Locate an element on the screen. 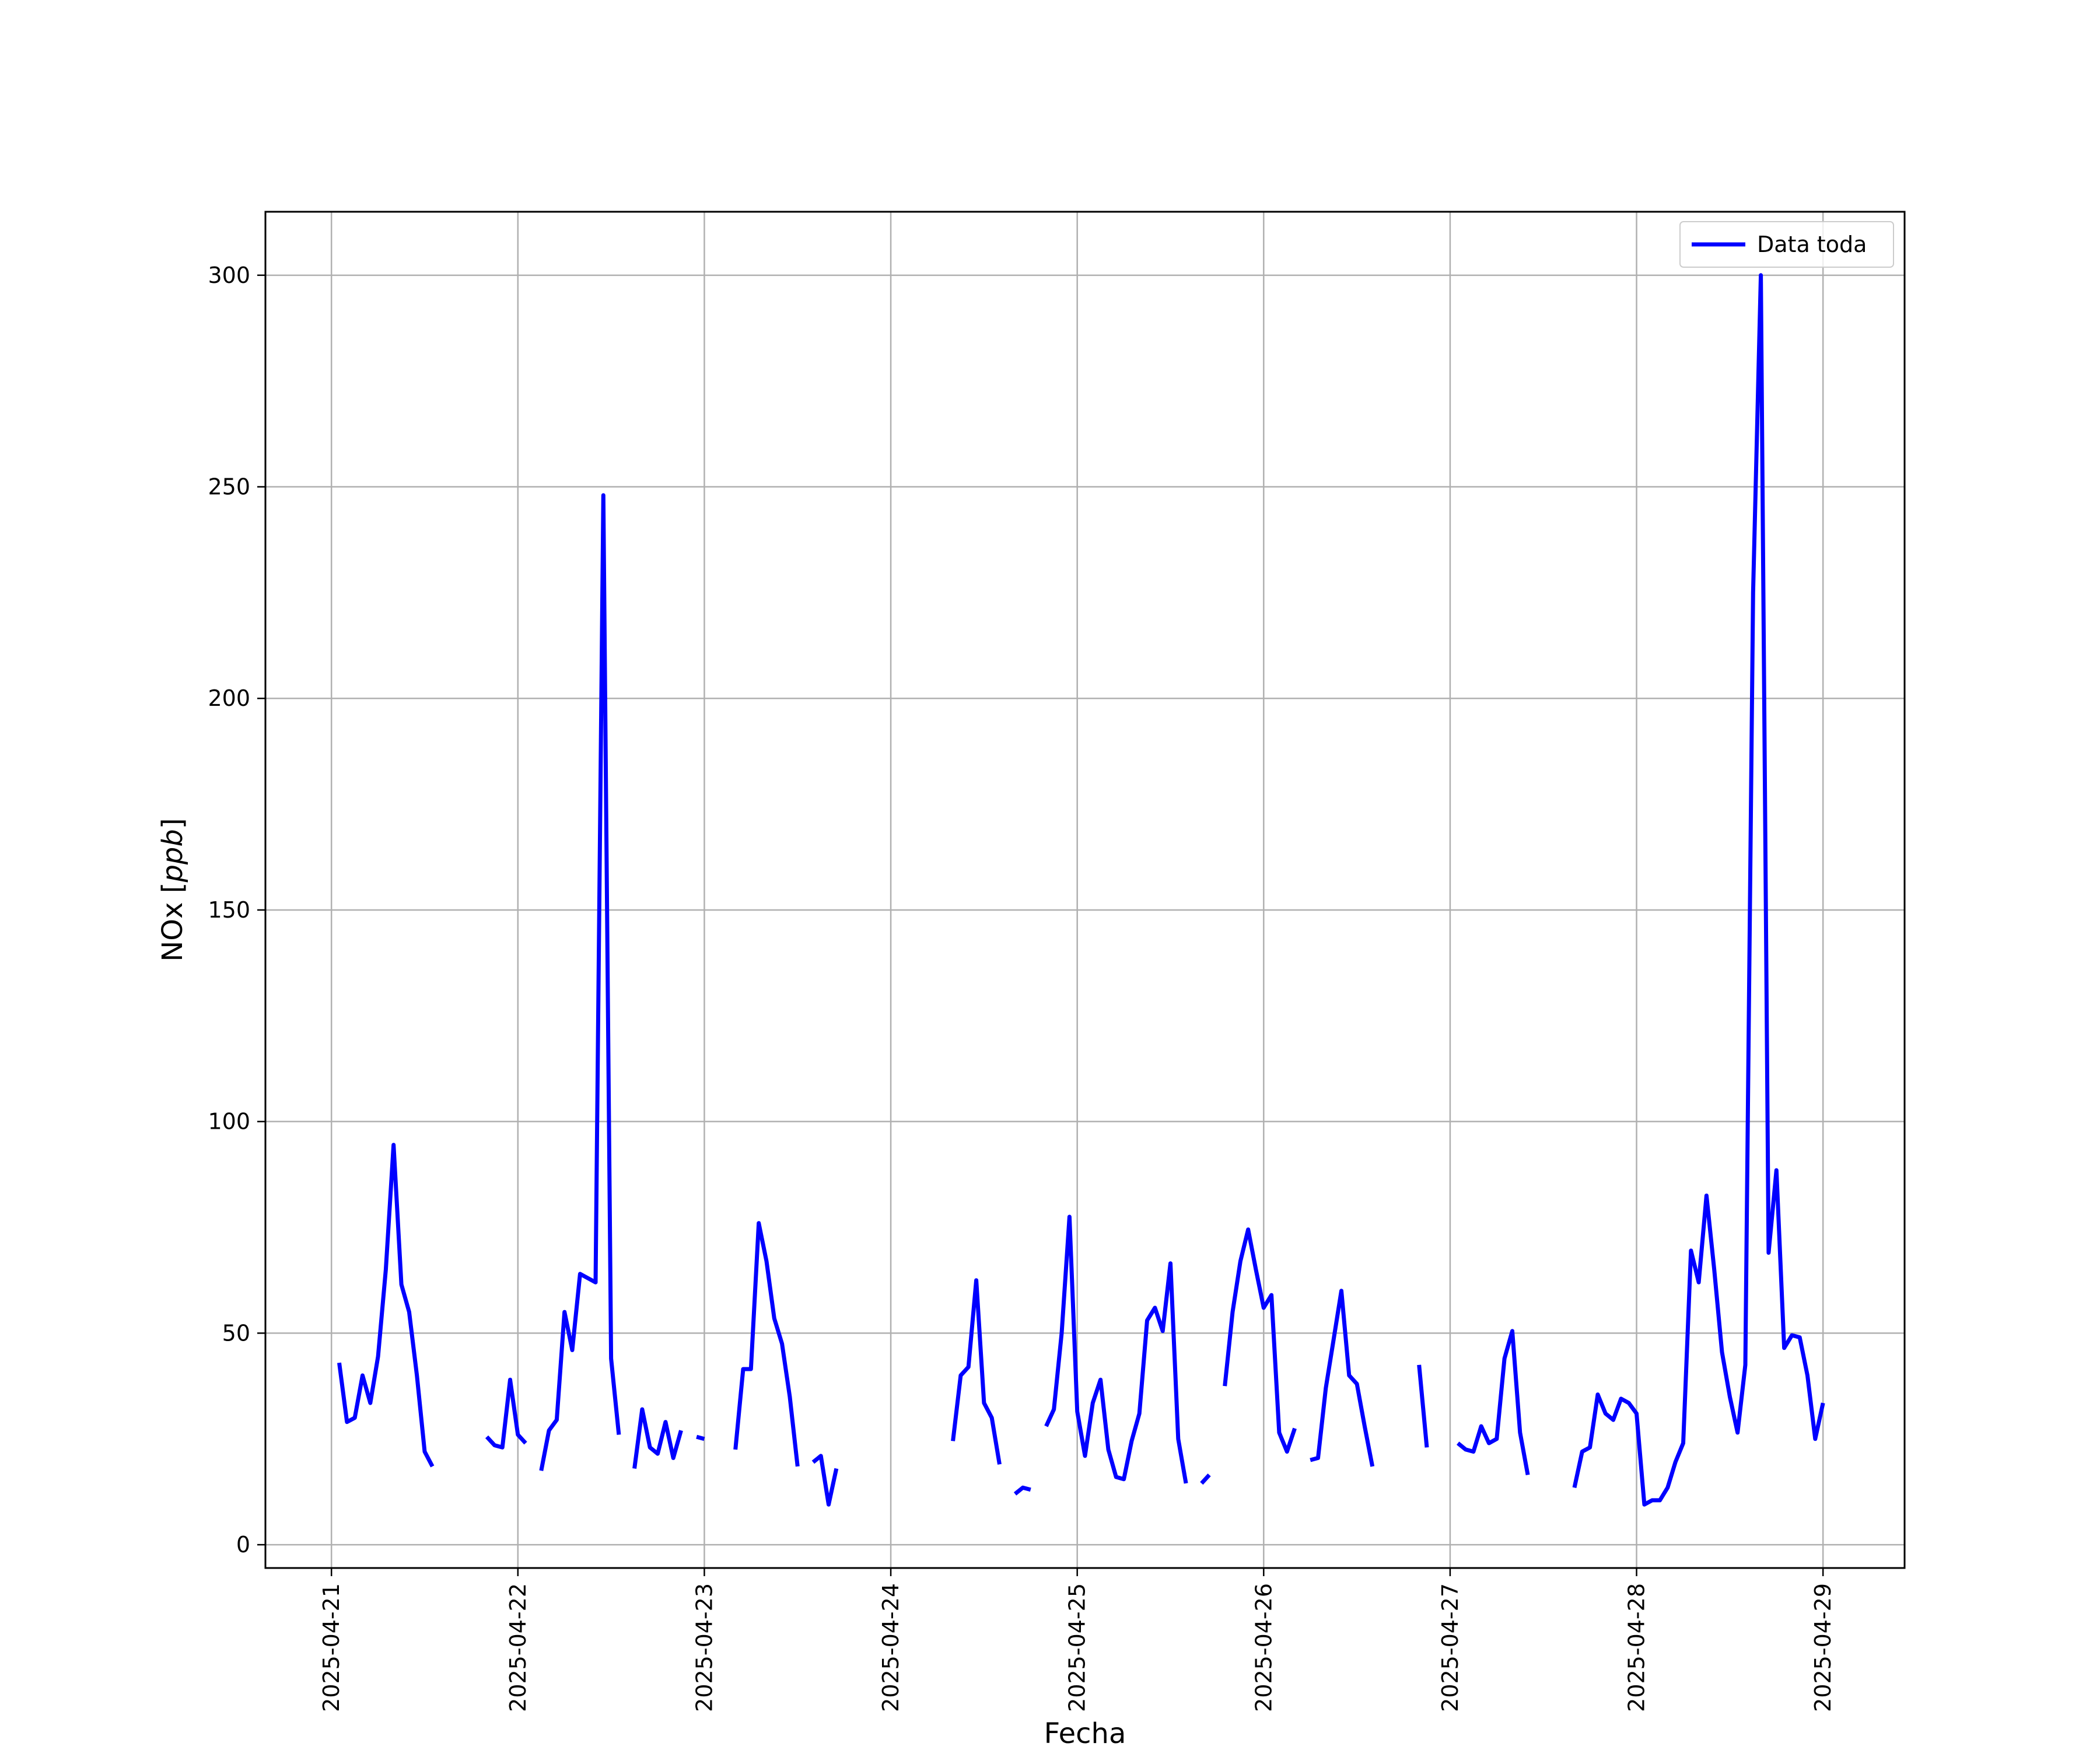 This screenshot has width=2100, height=1750. x-tick-label: 2025-04-29 is located at coordinates (1823, 1647).